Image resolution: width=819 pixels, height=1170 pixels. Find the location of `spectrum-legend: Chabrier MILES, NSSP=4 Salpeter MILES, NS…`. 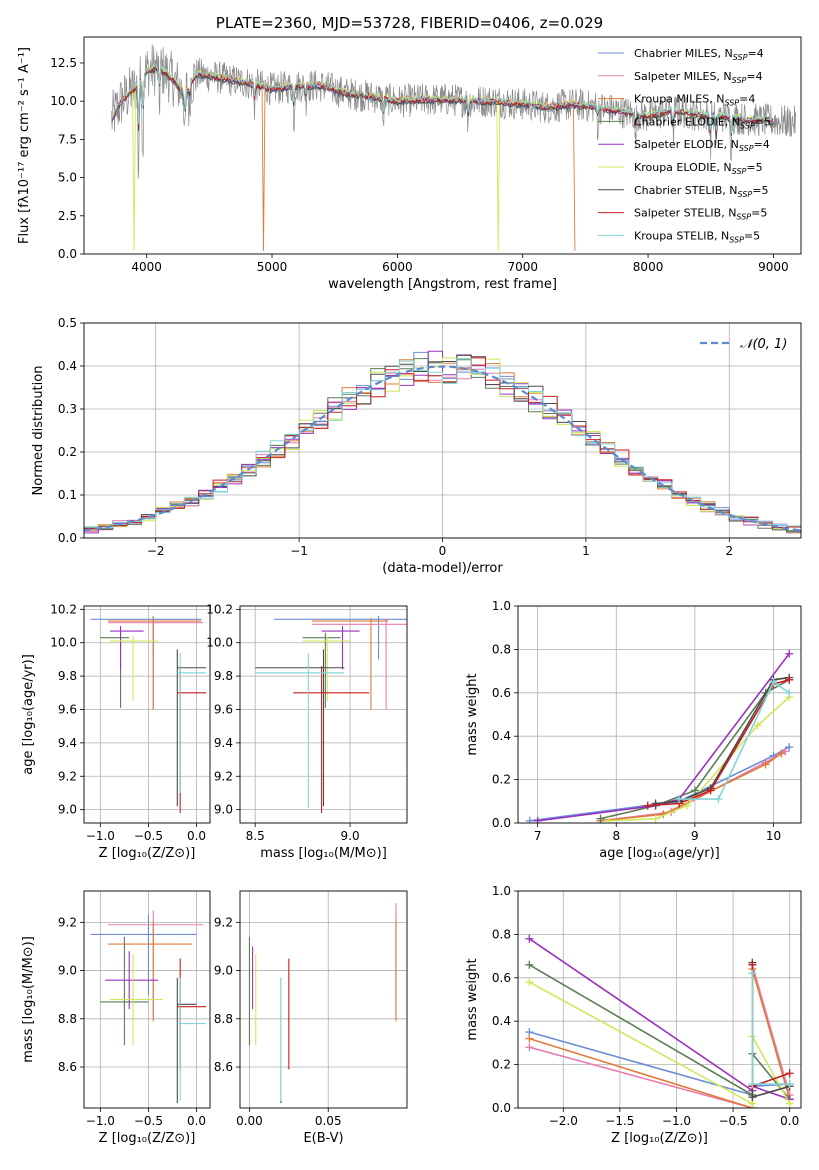

spectrum-legend: Chabrier MILES, NSSP=4 Salpeter MILES, NS… is located at coordinates (684, 145).